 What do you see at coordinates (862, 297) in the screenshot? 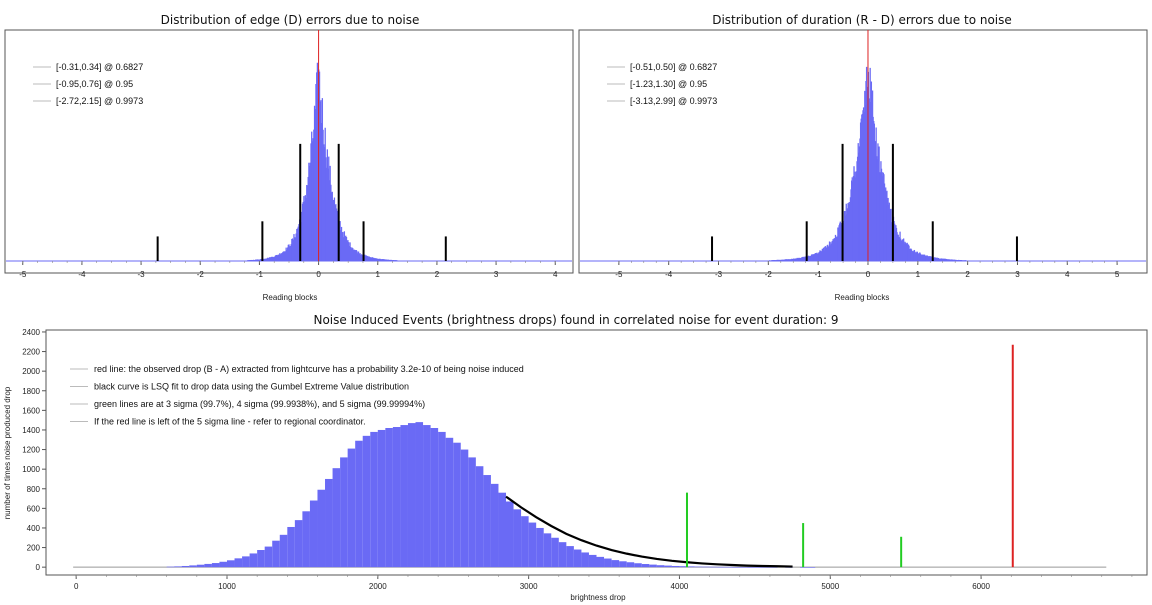
I see `duration-x-axis-label: Reading blocks` at bounding box center [862, 297].